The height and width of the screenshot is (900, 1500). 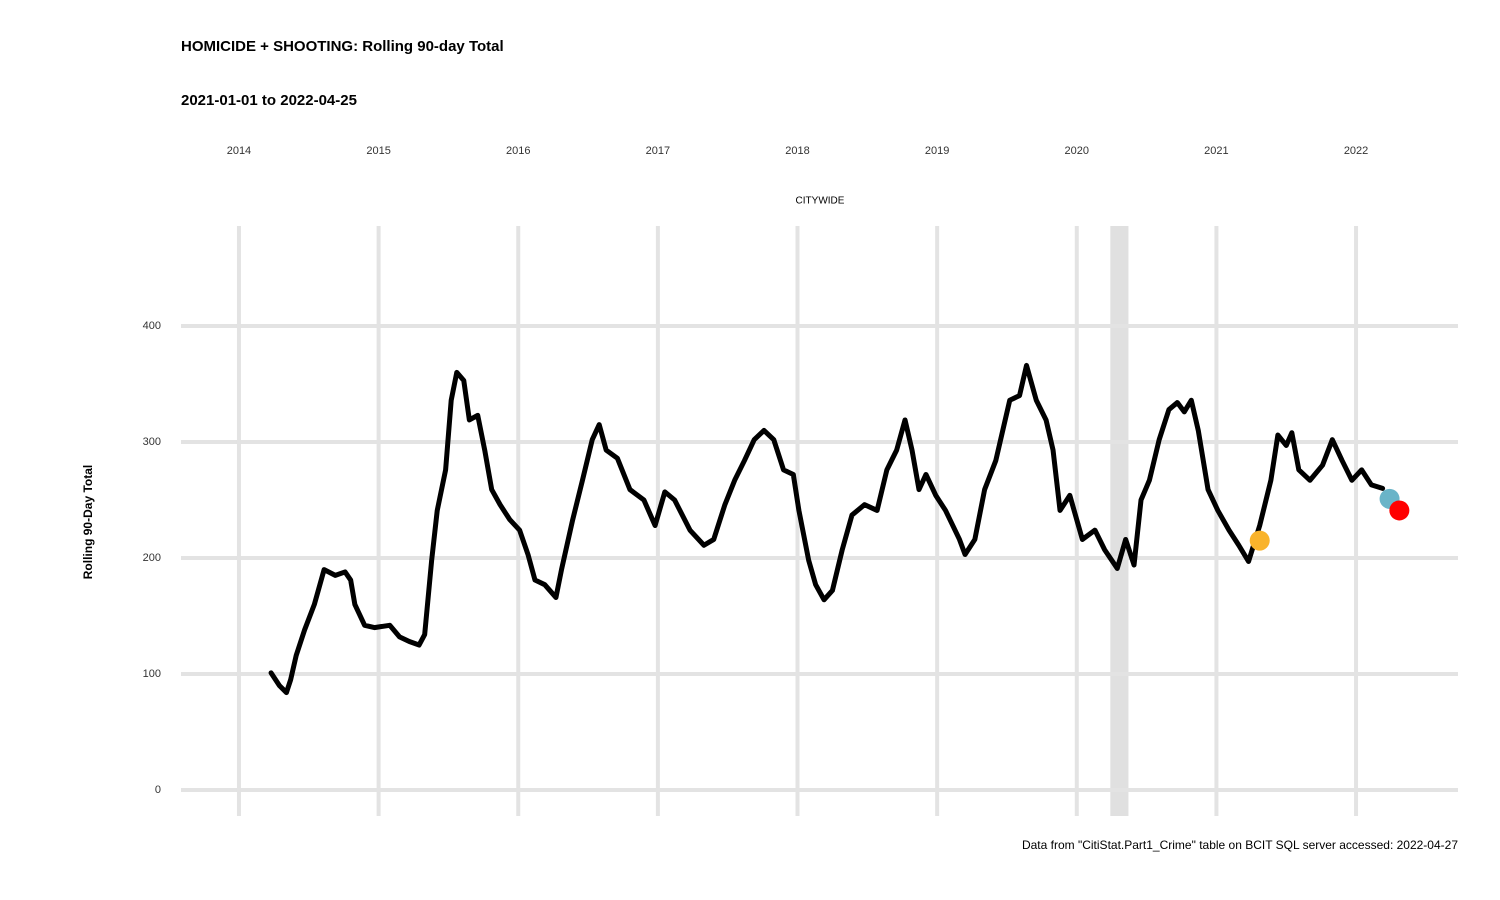 I want to click on panel-label: CITYWIDE, so click(x=820, y=201).